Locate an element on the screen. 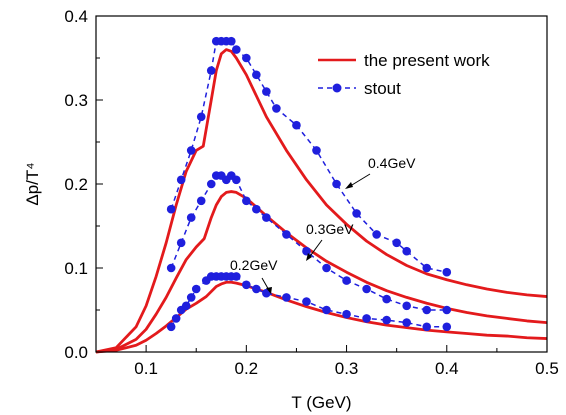  annotation-arrowhead-0.3gev is located at coordinates (309, 257).